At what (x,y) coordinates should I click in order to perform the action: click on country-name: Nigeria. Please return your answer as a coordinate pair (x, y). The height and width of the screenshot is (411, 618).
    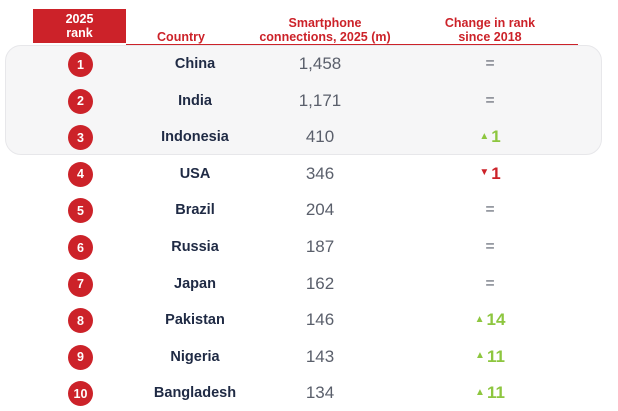
    Looking at the image, I should click on (195, 356).